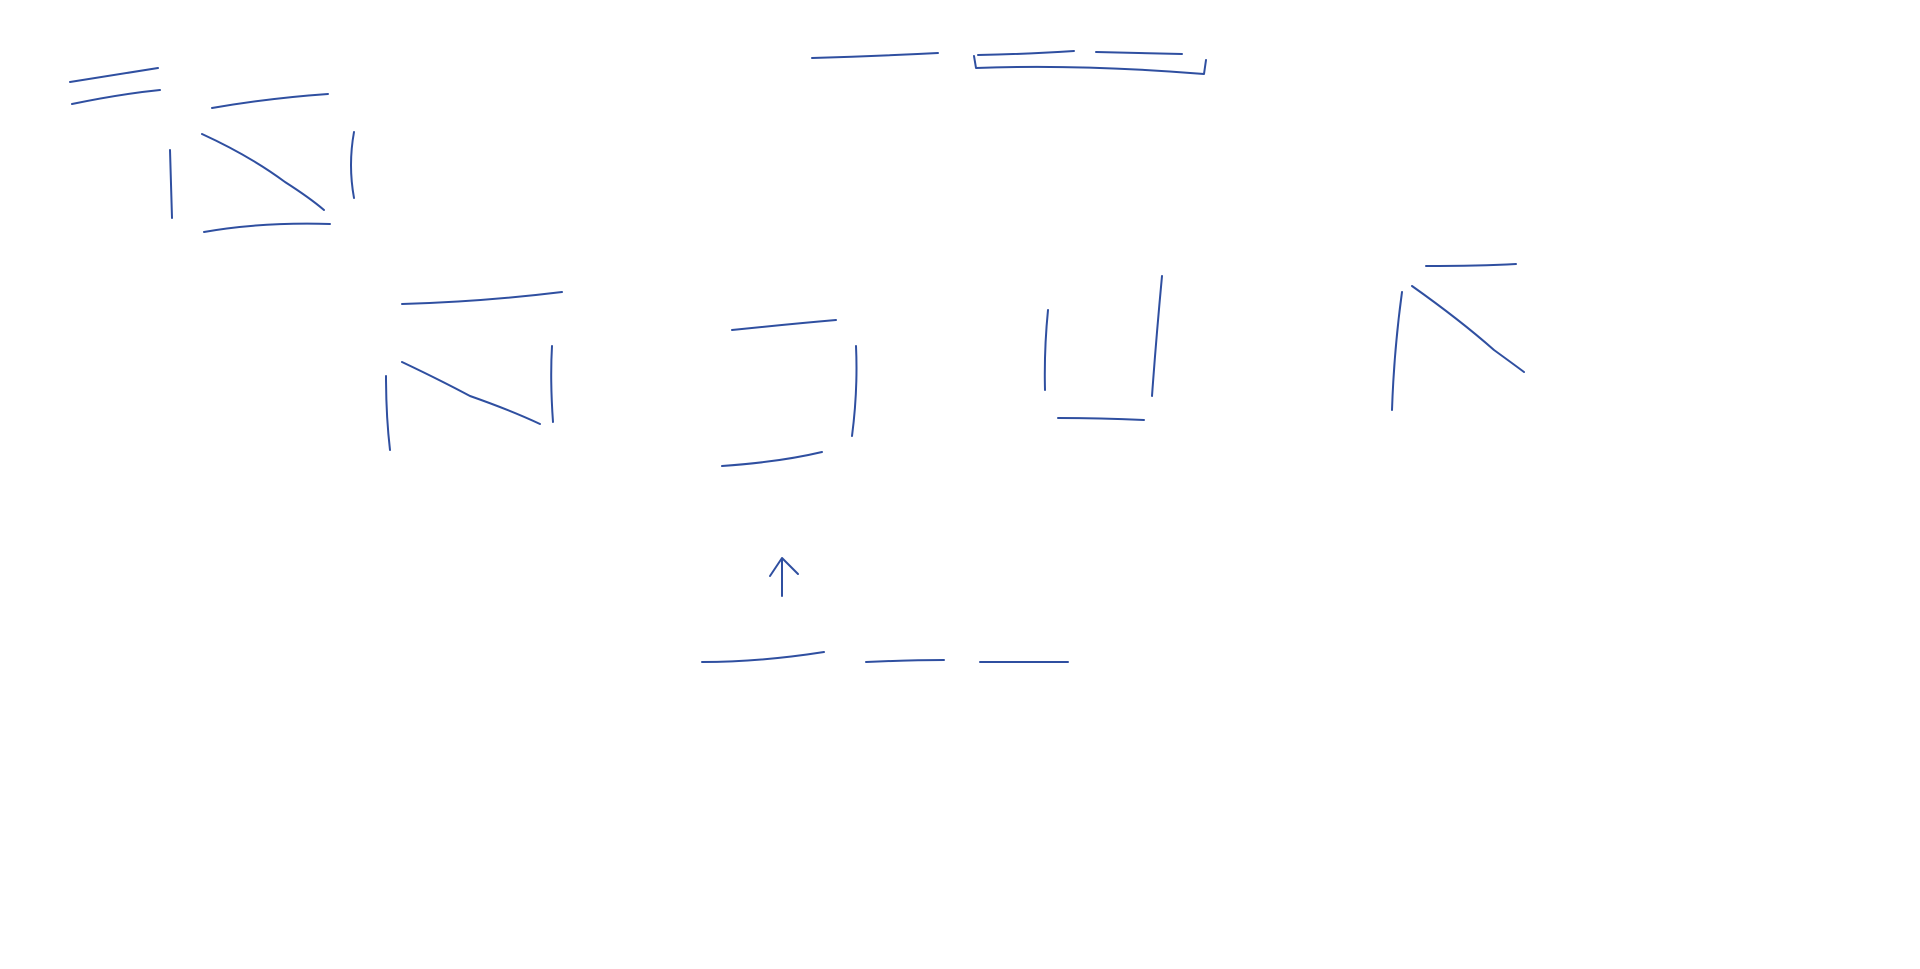 Image resolution: width=1920 pixels, height=969 pixels. Describe the element at coordinates (394, 476) in the screenshot. I see `tree-1-node-2: 2` at that location.